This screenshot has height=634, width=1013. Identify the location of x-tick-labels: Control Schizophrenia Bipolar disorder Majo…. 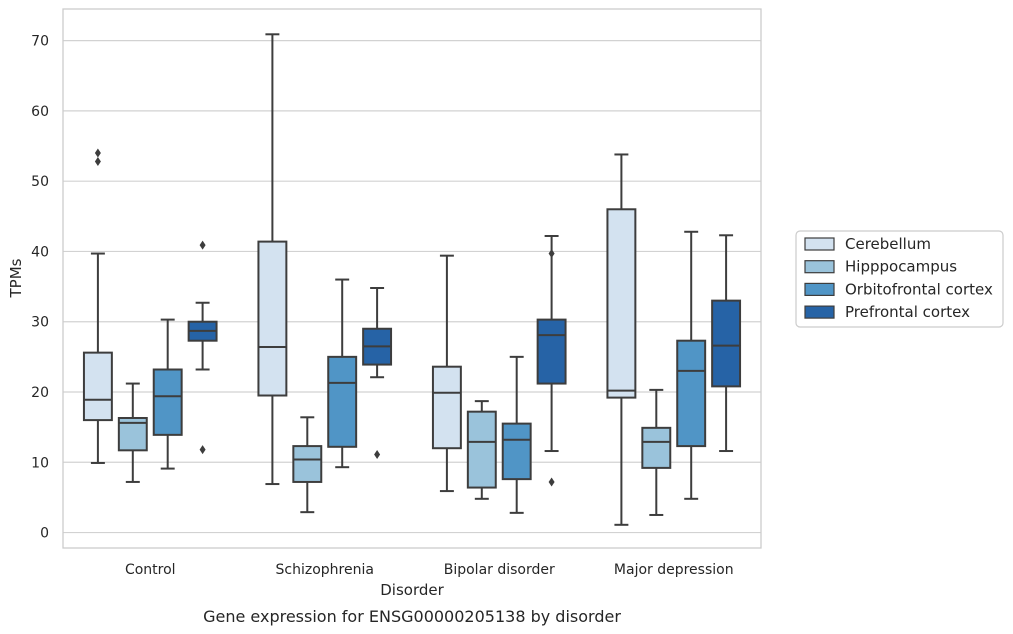
(429, 570).